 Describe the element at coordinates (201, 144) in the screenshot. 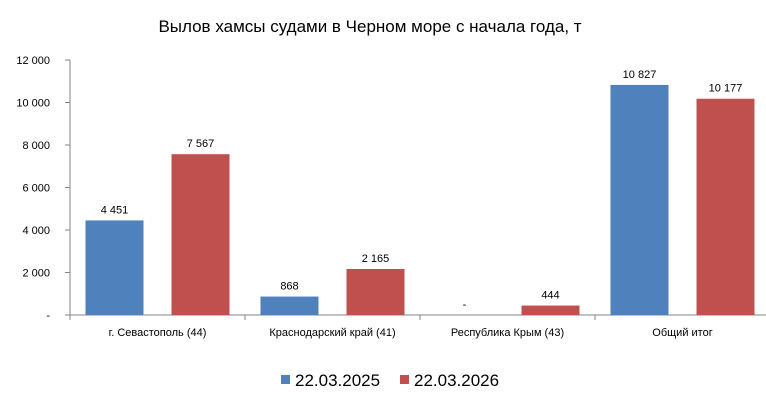

I see `data-label: 7 567` at that location.